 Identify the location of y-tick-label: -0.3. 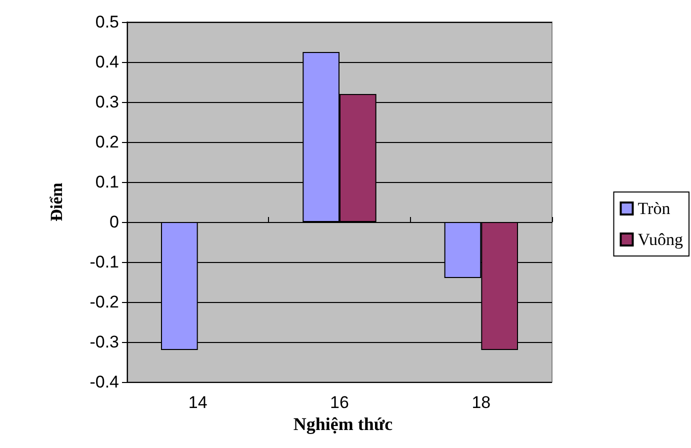
(104, 342).